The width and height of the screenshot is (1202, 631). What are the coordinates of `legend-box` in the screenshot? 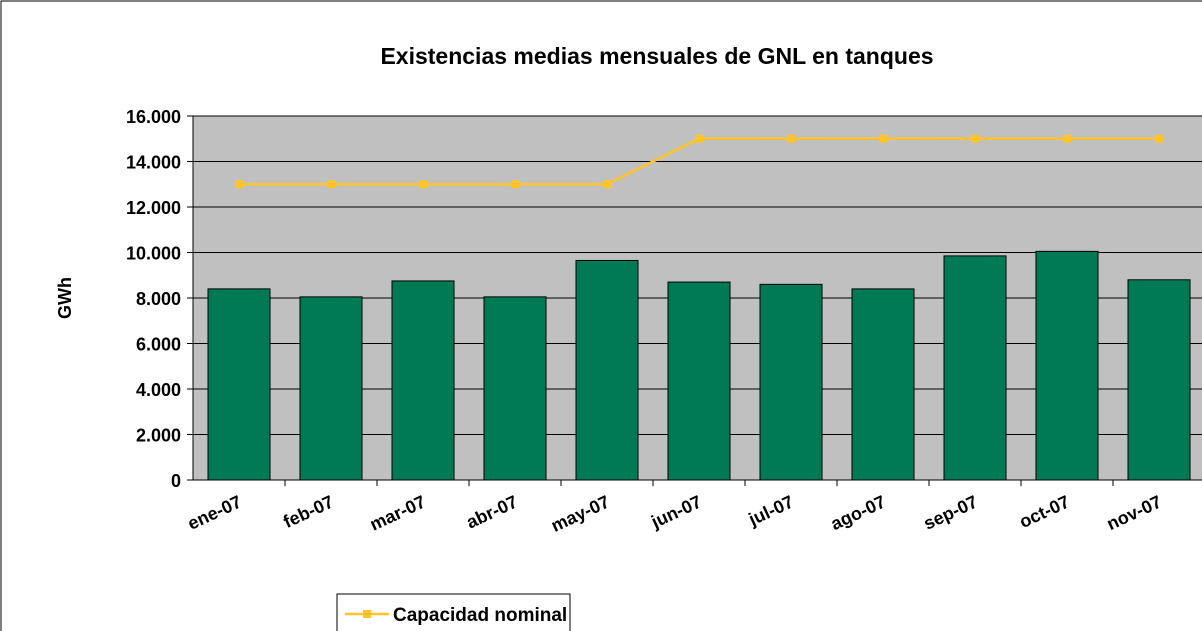 It's located at (453, 612).